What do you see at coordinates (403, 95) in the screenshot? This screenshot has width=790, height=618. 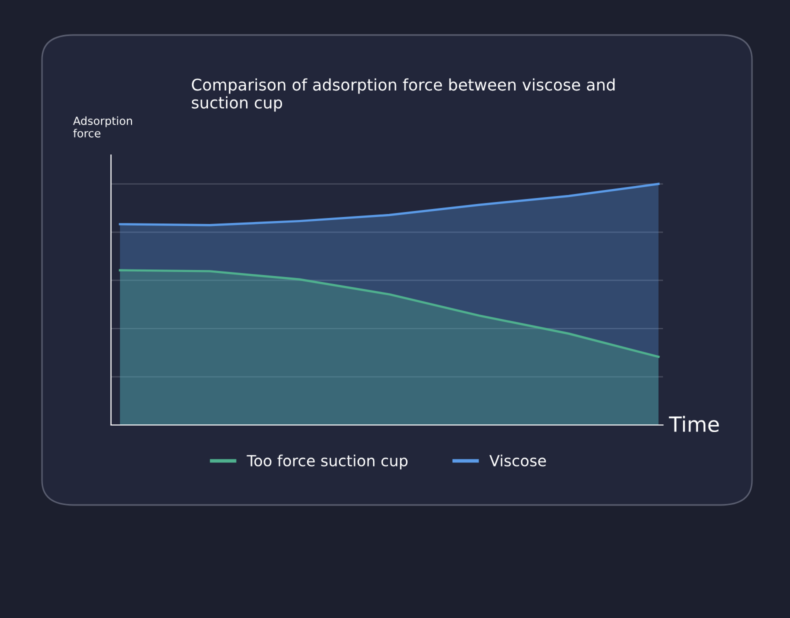 I see `chart-title: Comparison of adsorption force between viscose and suction cup` at bounding box center [403, 95].